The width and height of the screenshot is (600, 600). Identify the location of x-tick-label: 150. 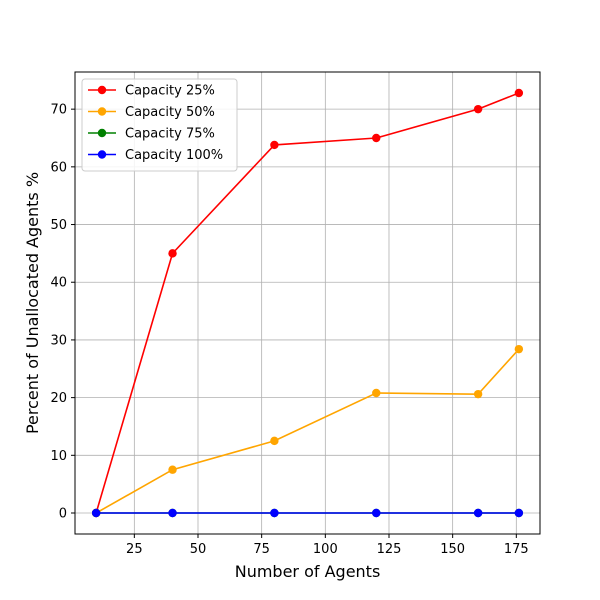
(452, 549).